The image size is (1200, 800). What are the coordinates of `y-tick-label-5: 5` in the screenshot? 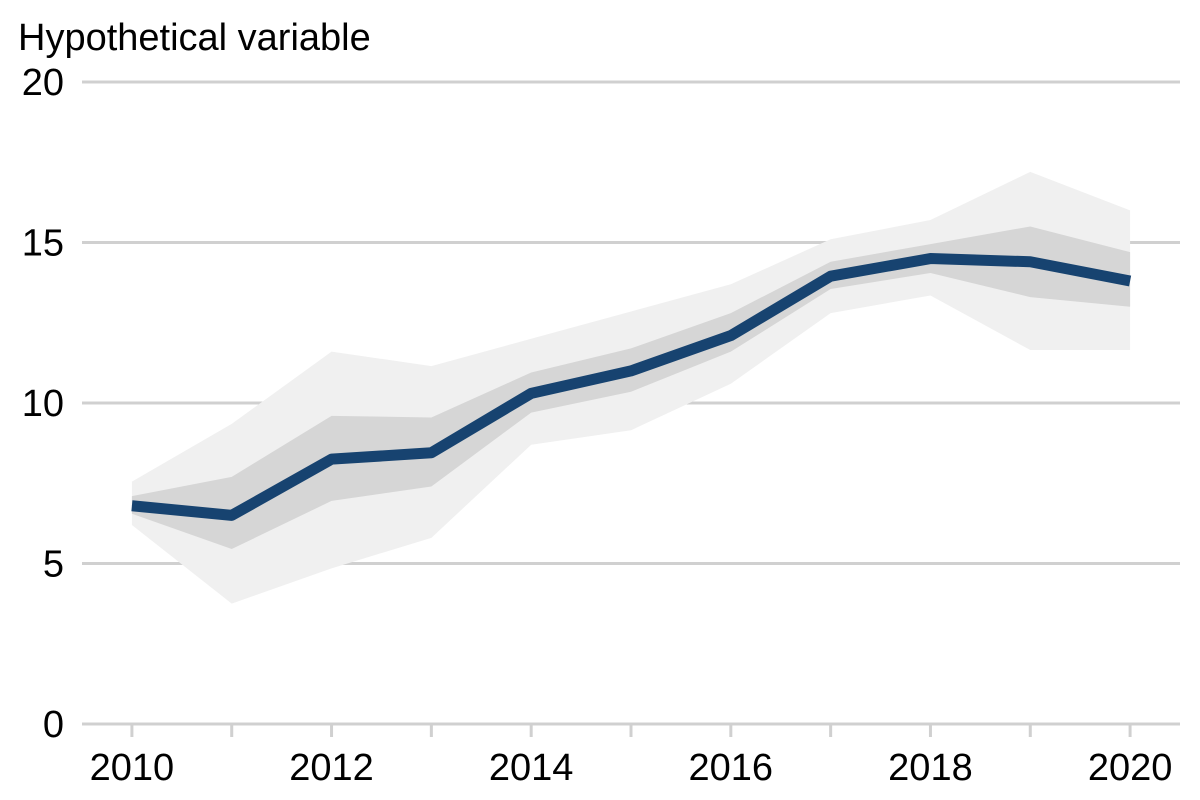 It's located at (53, 565).